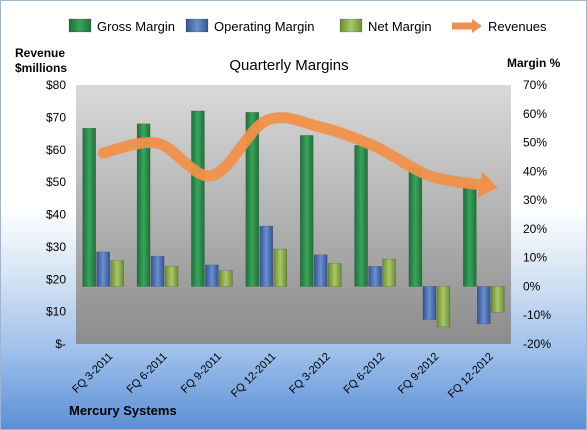  I want to click on bar-operating-margin-fq-9-2012, so click(429, 303).